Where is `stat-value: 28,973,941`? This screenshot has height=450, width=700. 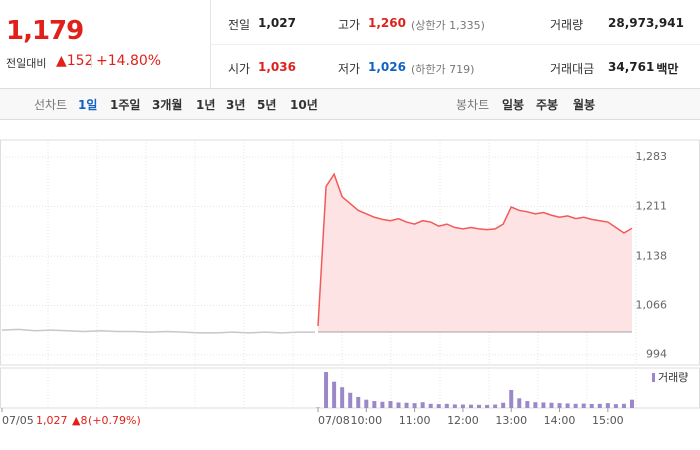
stat-value: 28,973,941 is located at coordinates (646, 23).